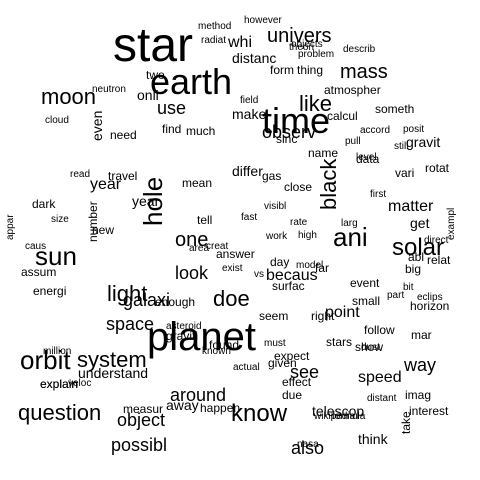  I want to click on cloud-word: question, so click(60, 412).